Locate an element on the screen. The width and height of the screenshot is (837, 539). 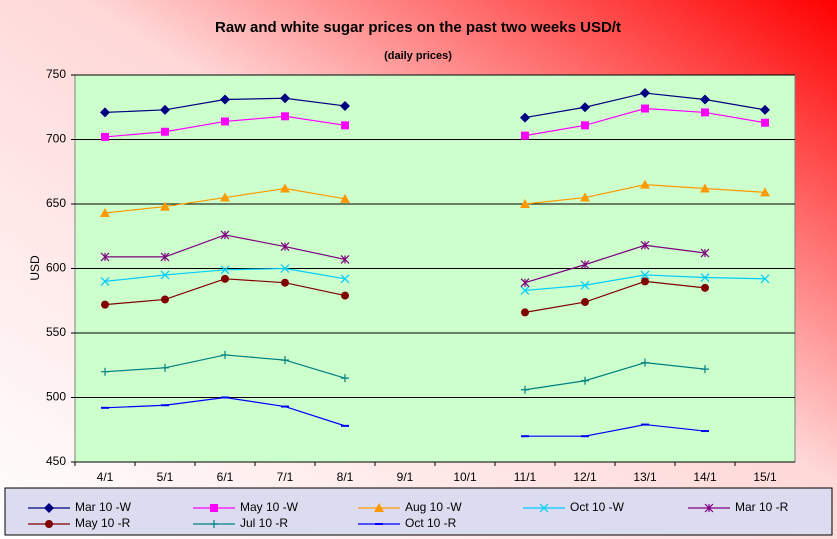
legend is located at coordinates (418, 511).